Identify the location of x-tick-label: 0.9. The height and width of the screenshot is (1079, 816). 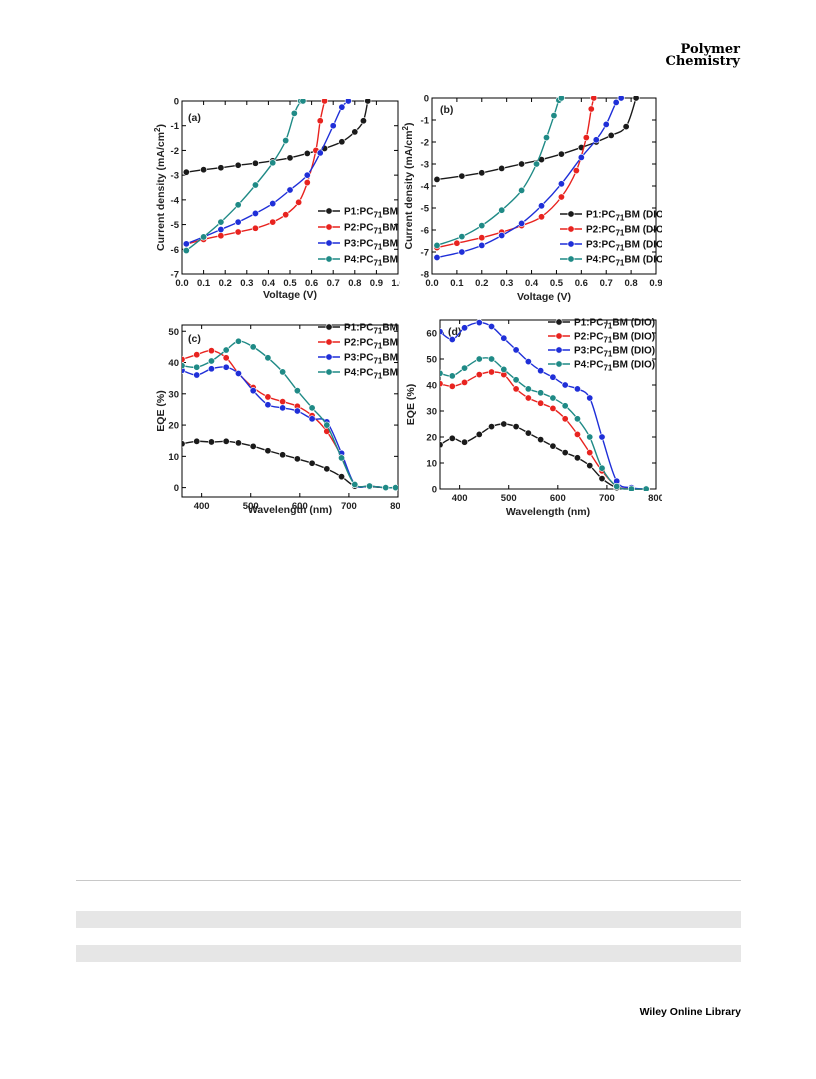
(376, 283).